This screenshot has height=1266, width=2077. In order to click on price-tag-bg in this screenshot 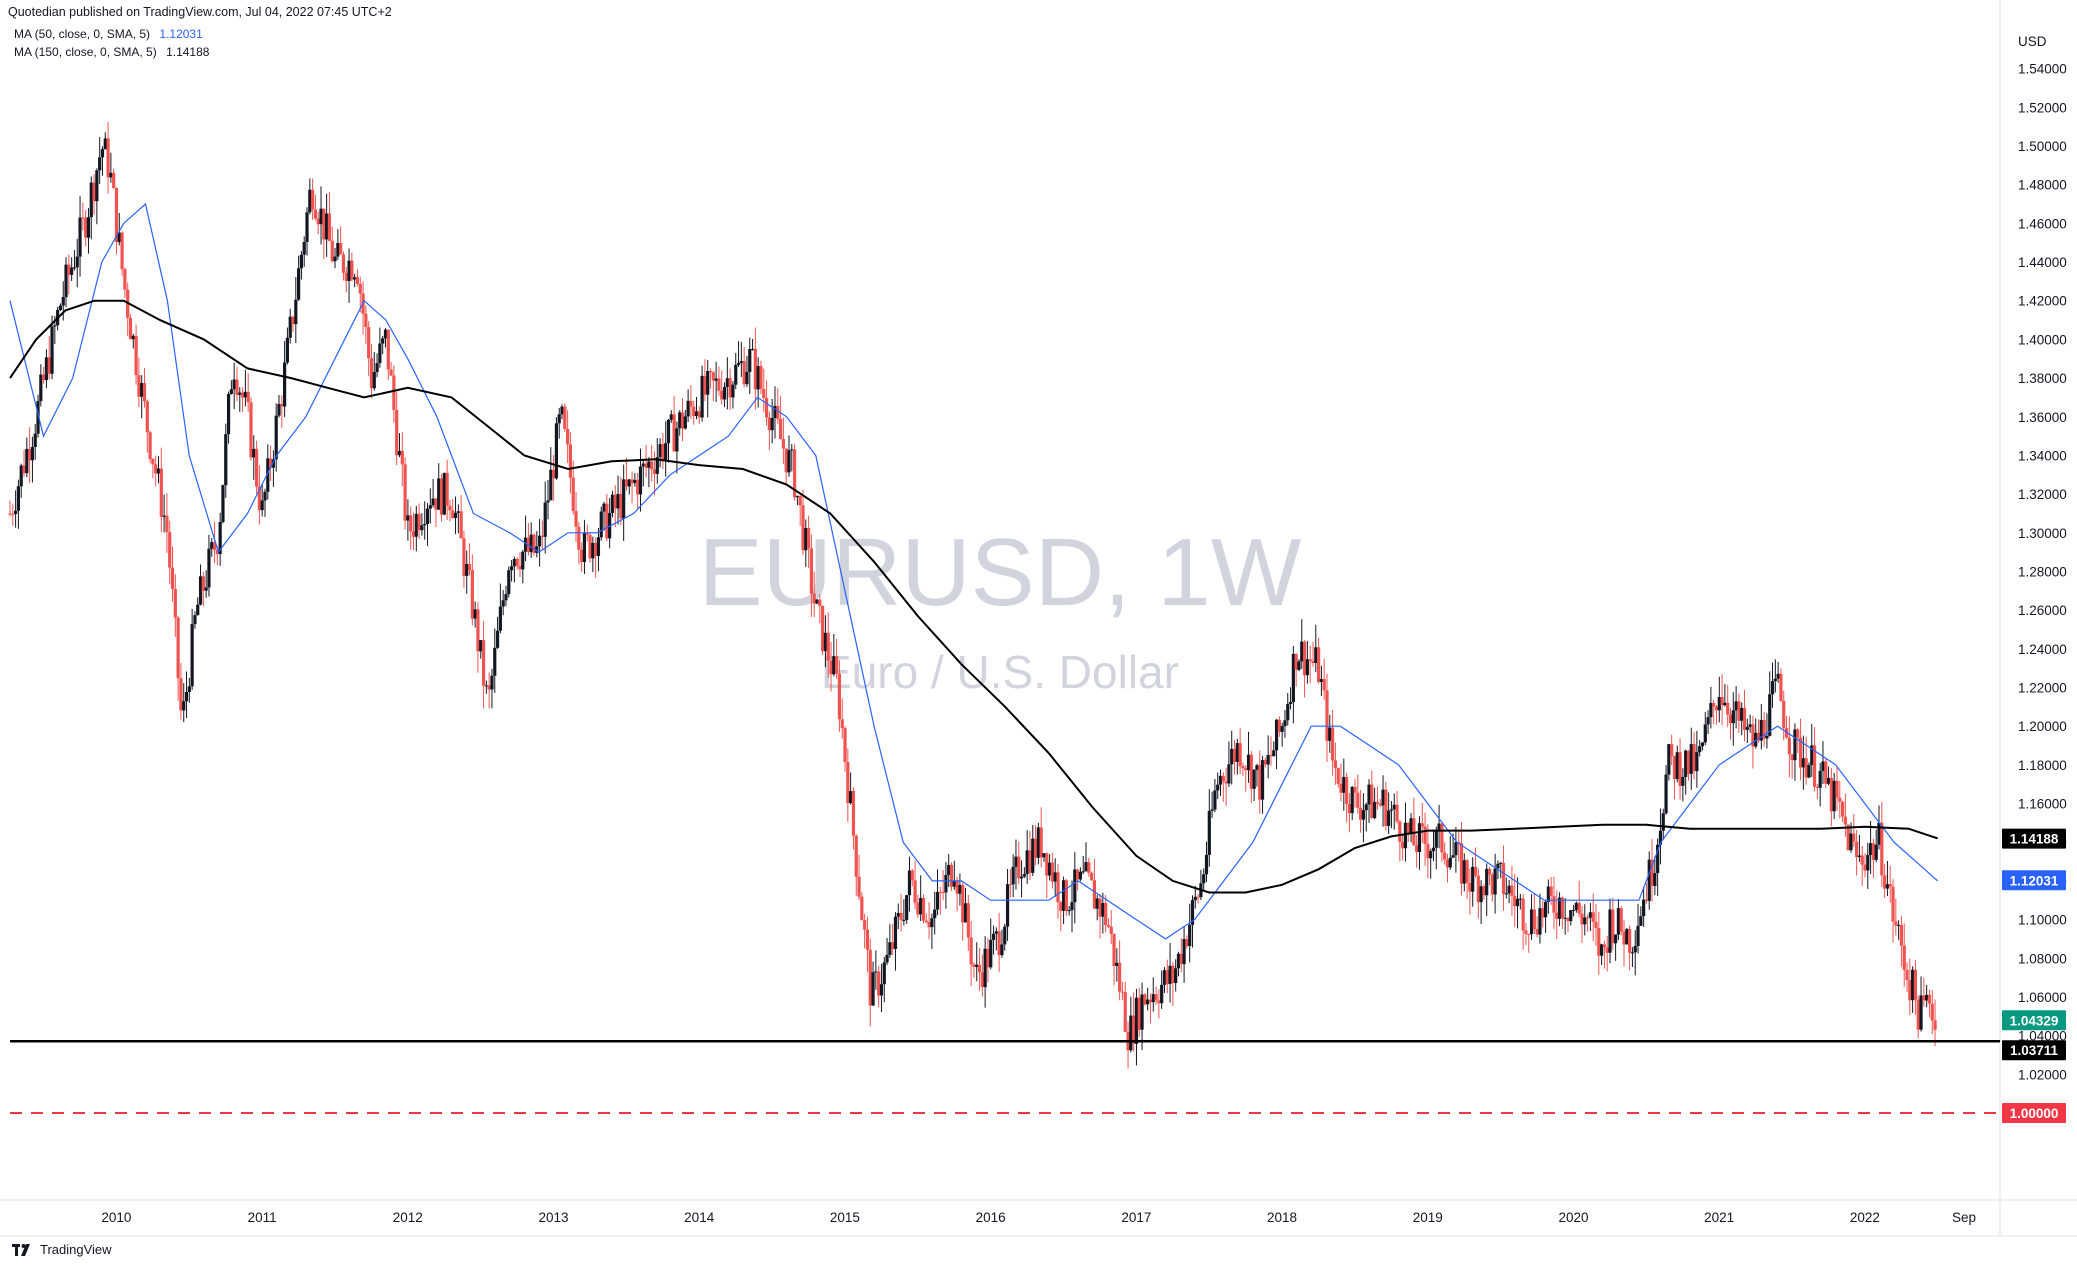, I will do `click(2034, 880)`.